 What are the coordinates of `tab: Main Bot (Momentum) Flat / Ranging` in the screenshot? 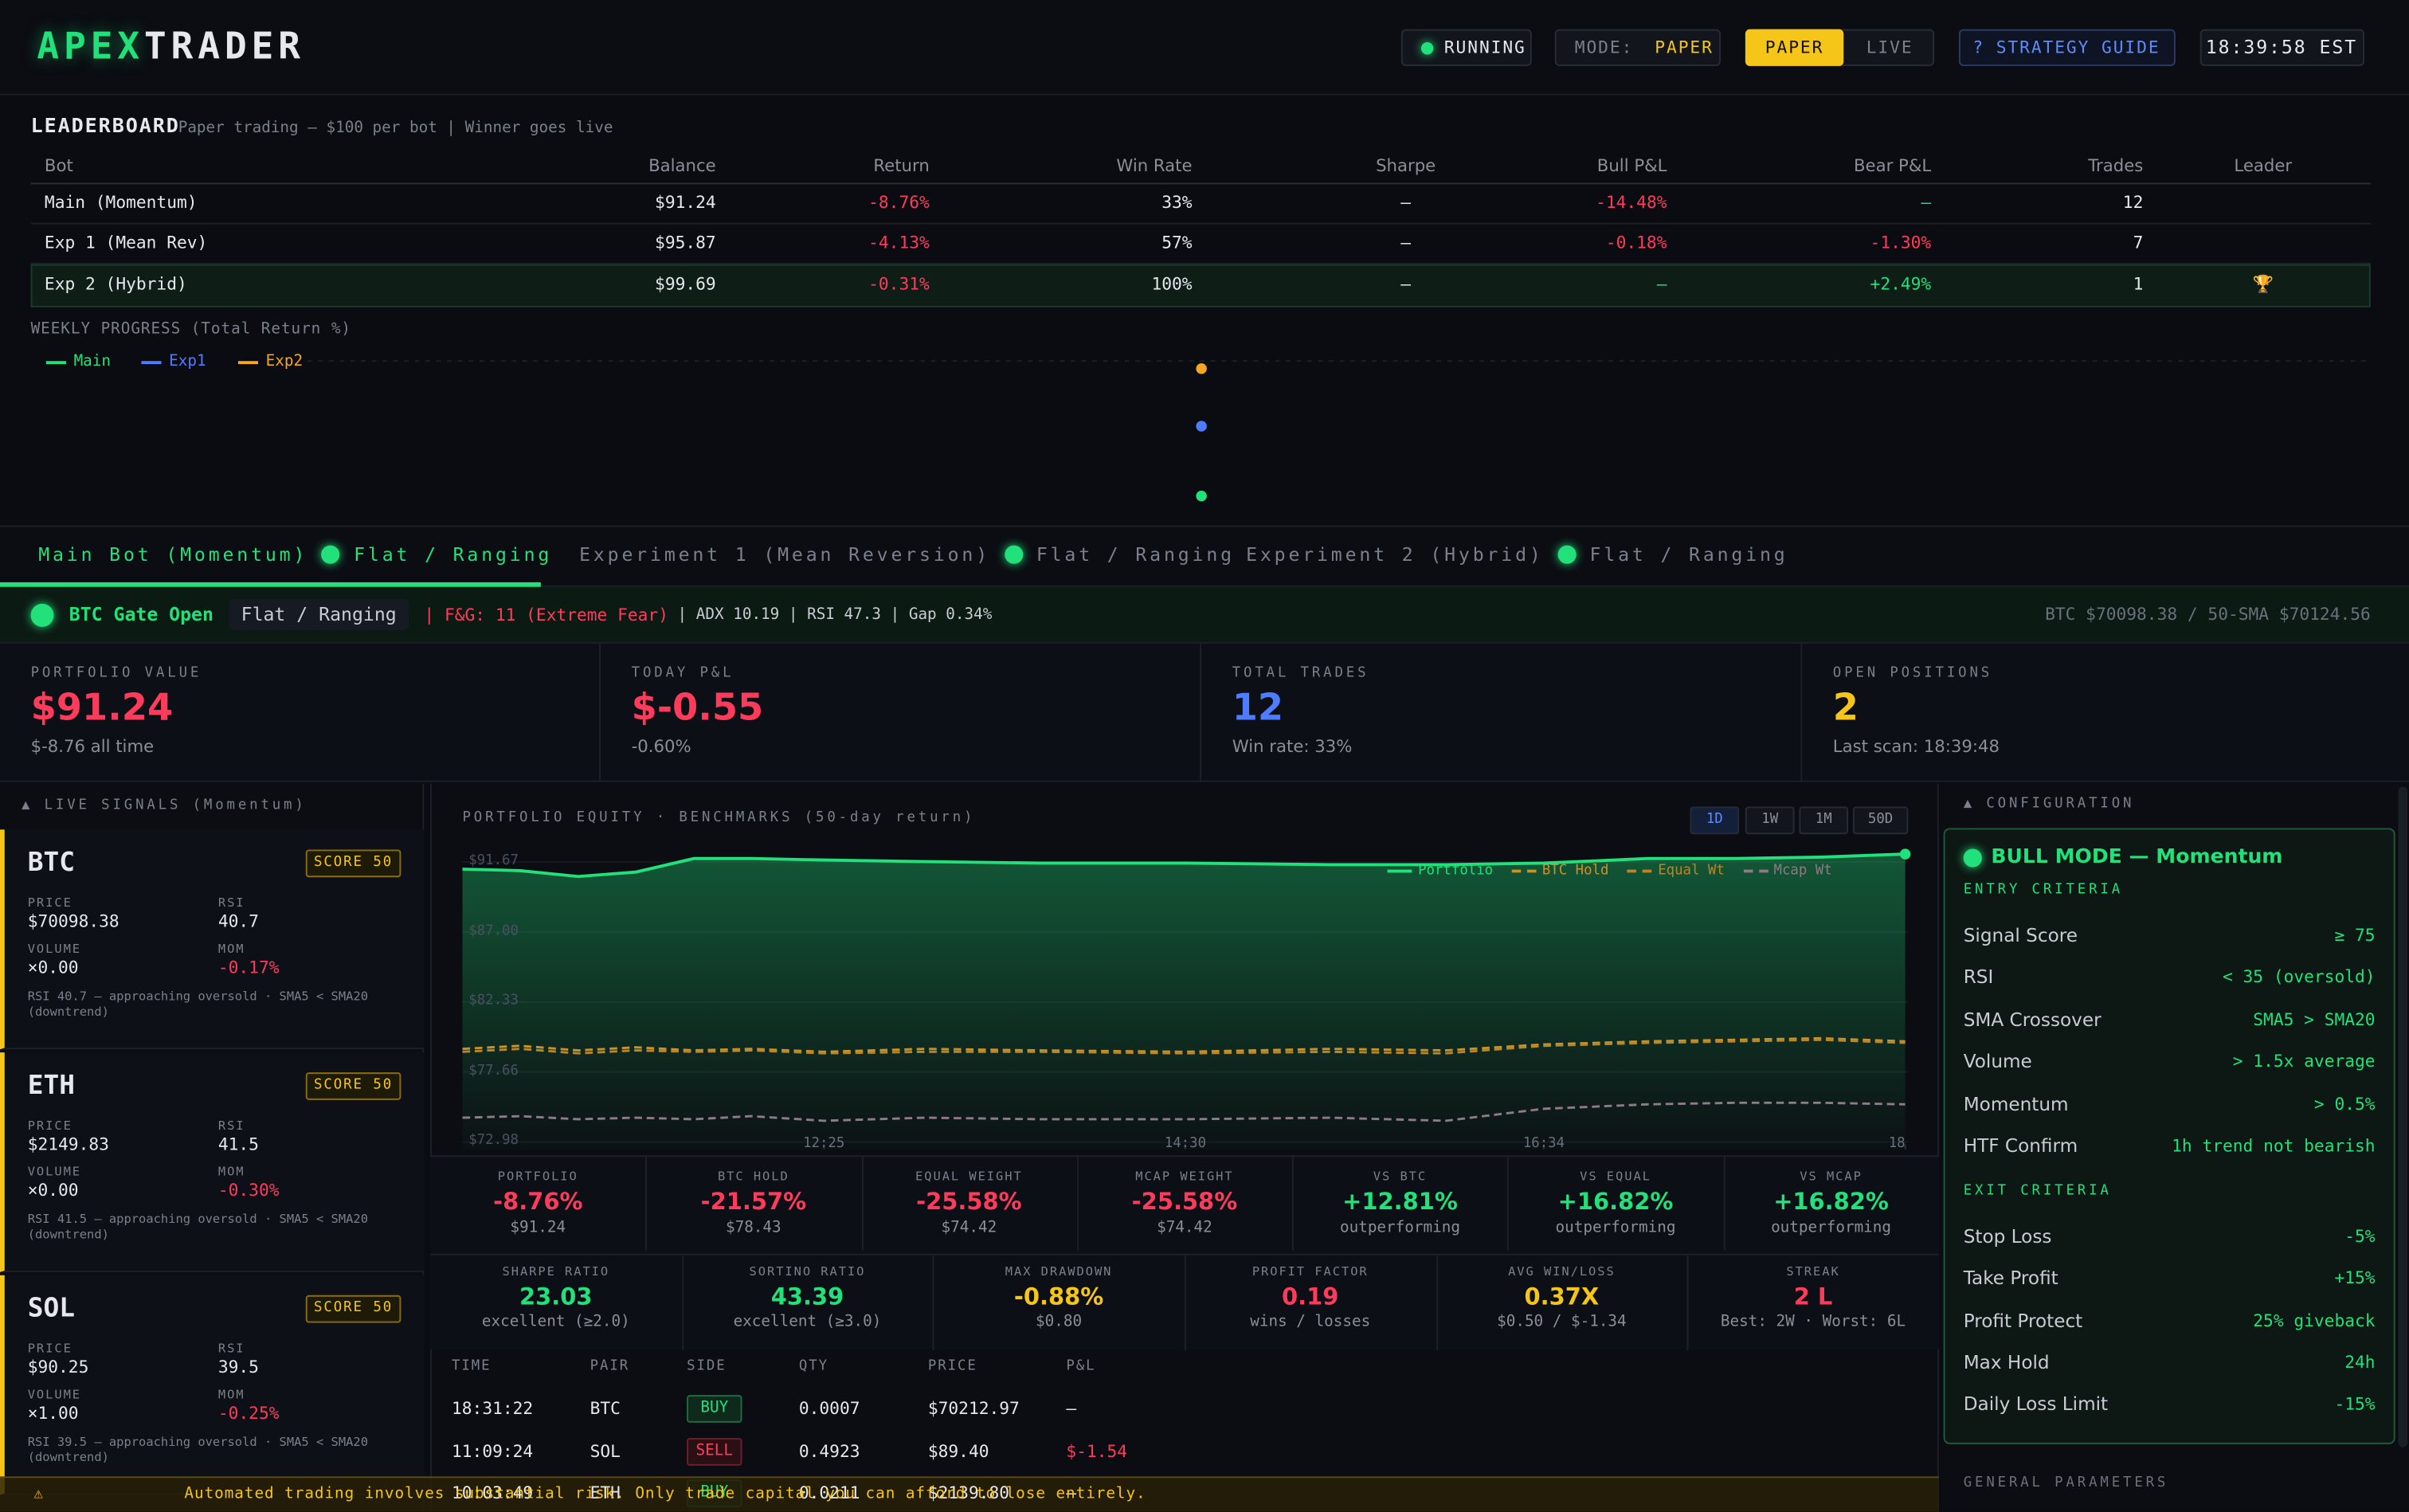 It's located at (295, 555).